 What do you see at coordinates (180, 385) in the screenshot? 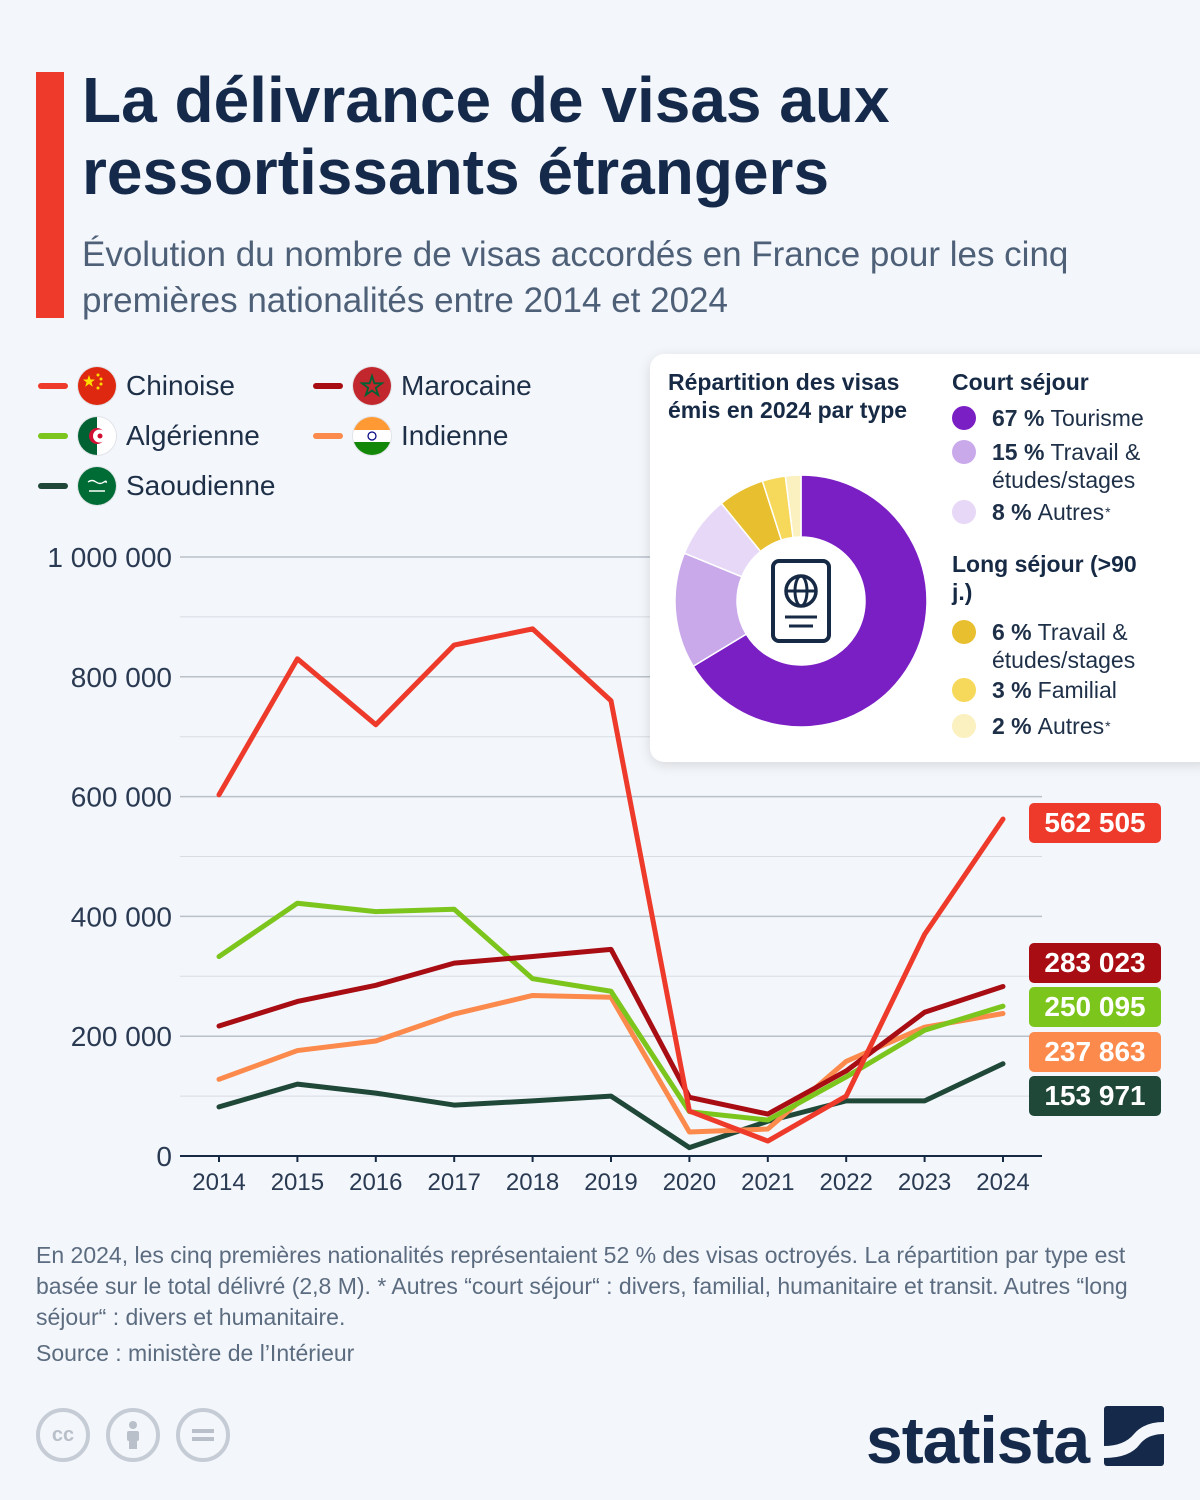
I see `legend-label: Chinoise` at bounding box center [180, 385].